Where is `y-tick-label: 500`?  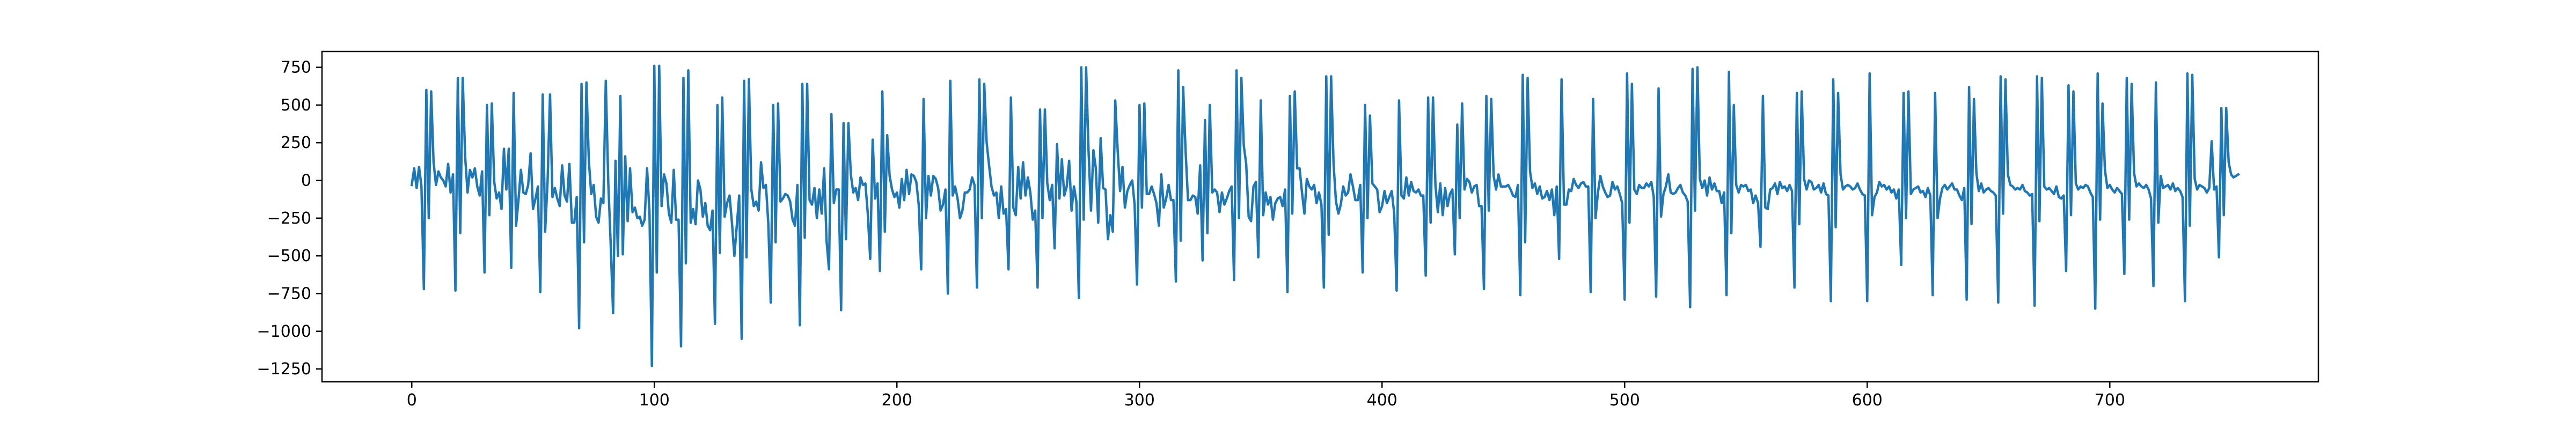 y-tick-label: 500 is located at coordinates (296, 105).